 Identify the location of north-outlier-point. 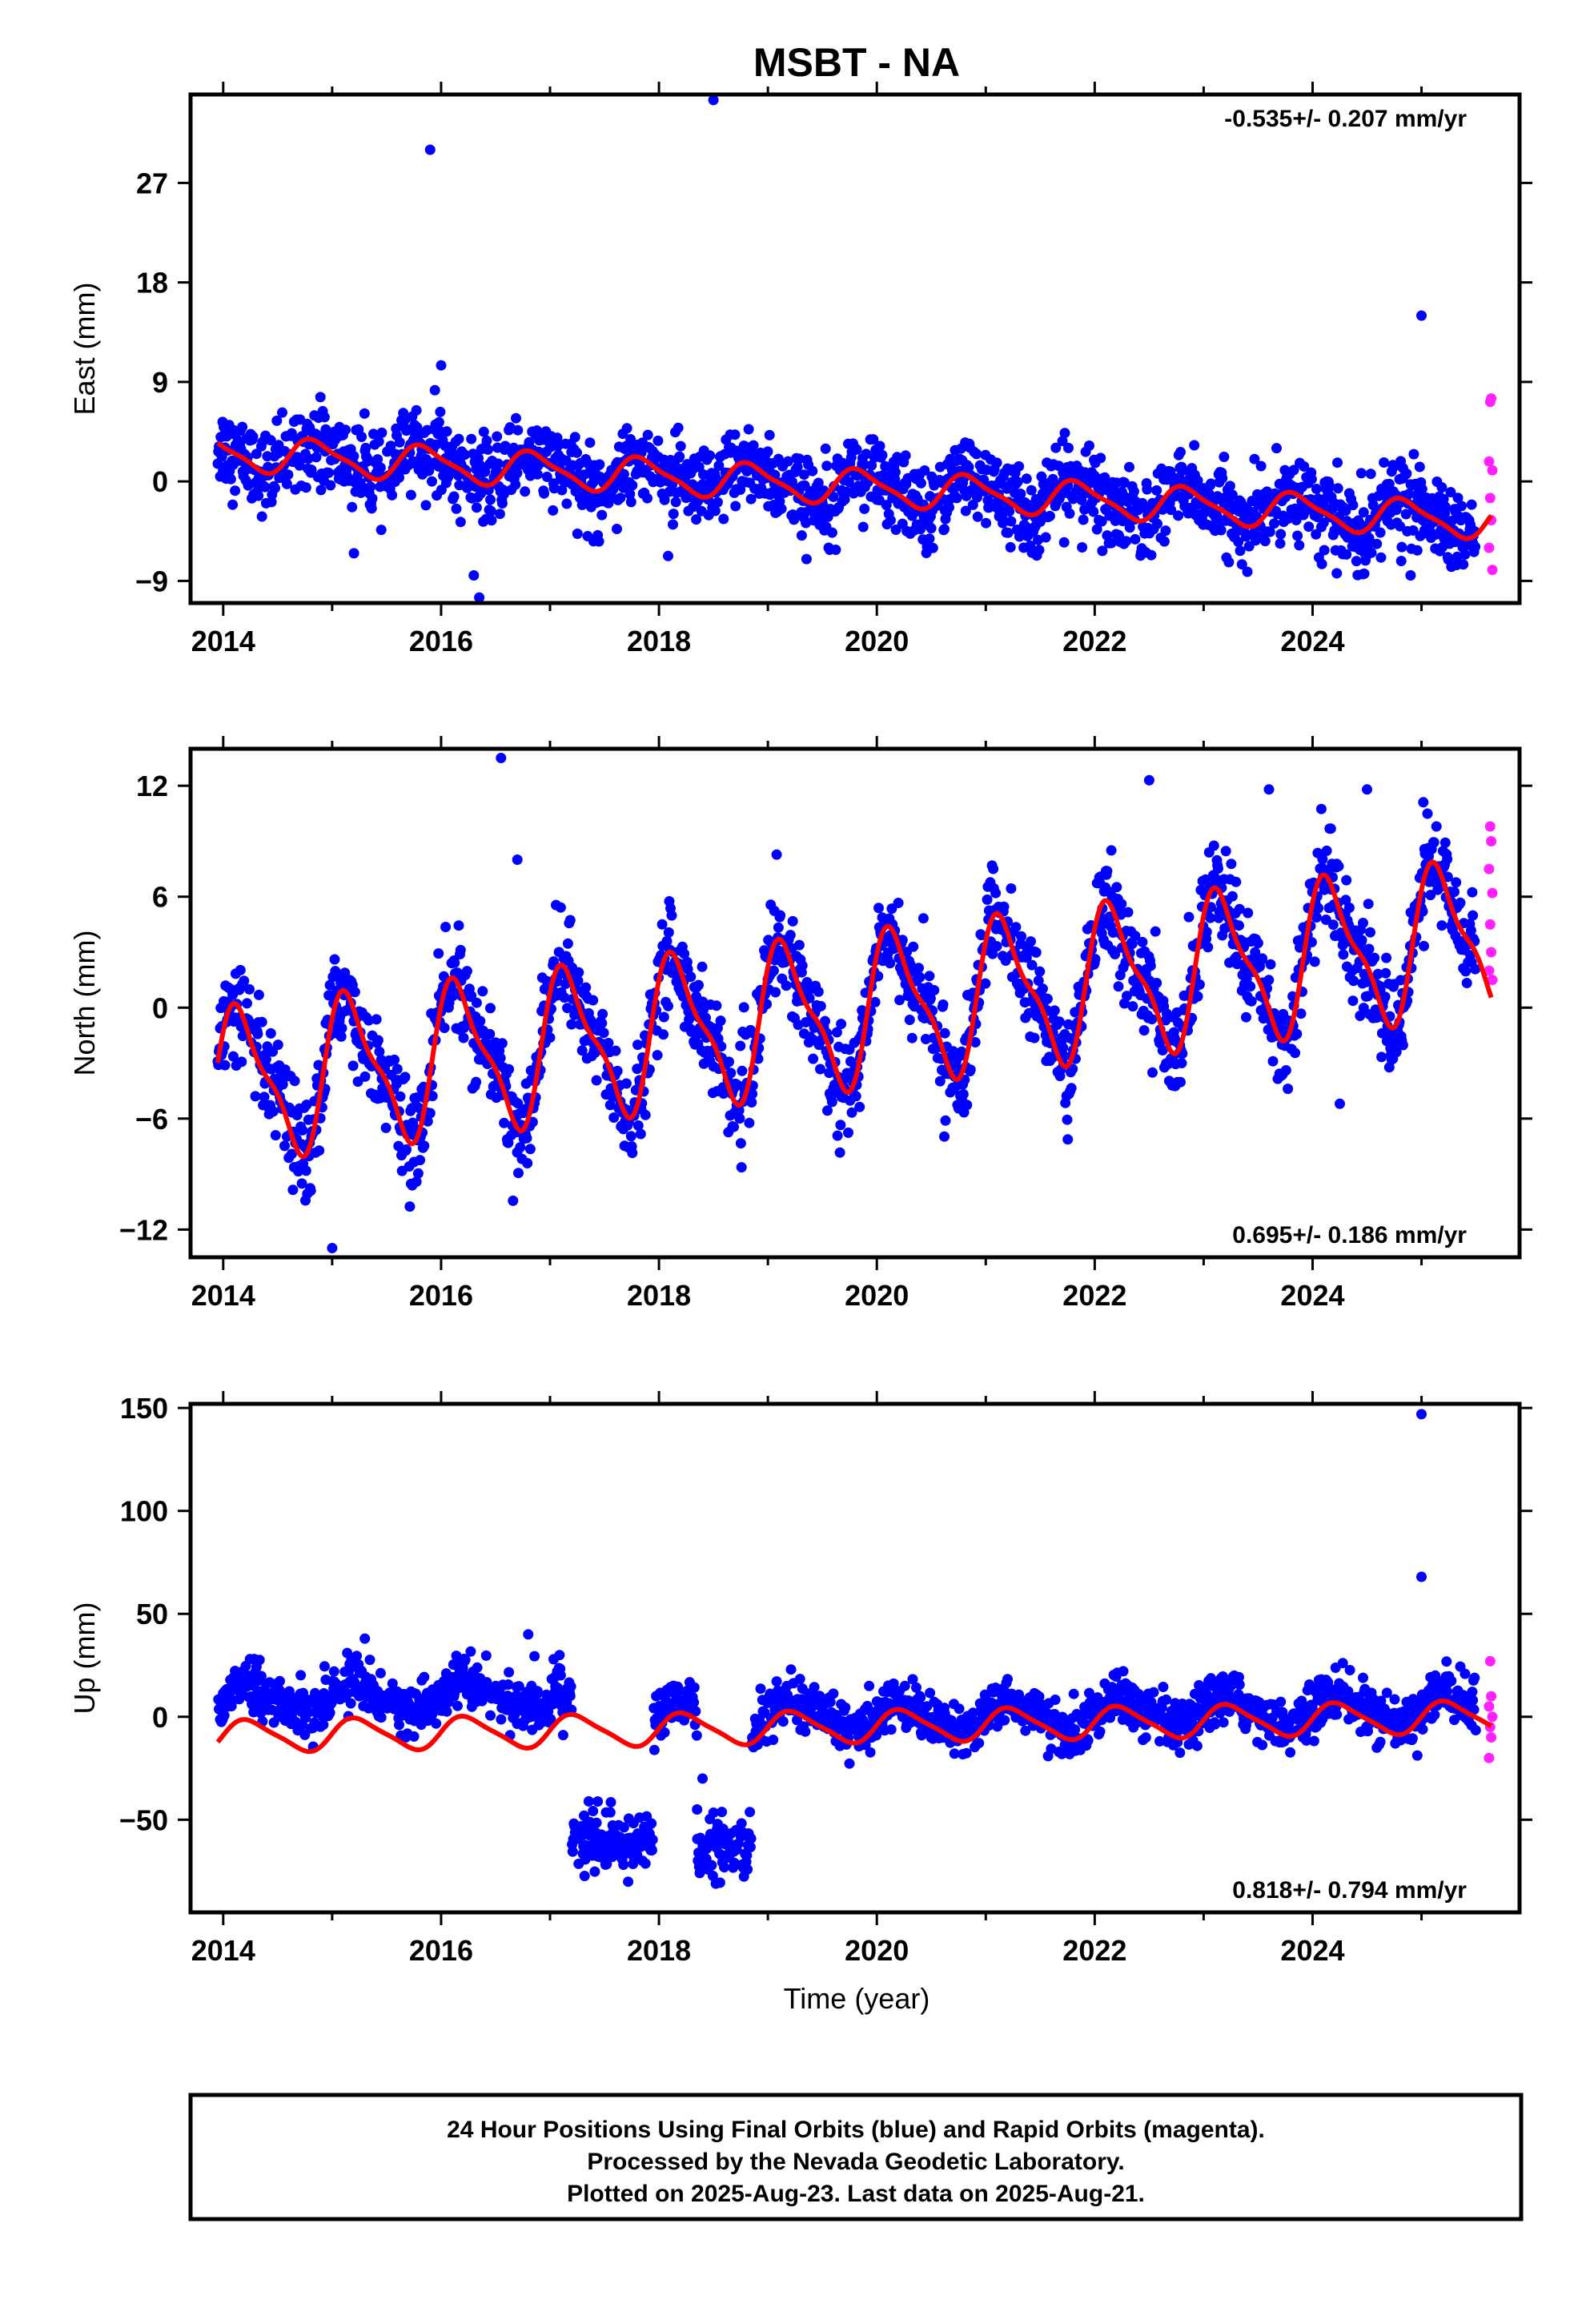
(332, 1248).